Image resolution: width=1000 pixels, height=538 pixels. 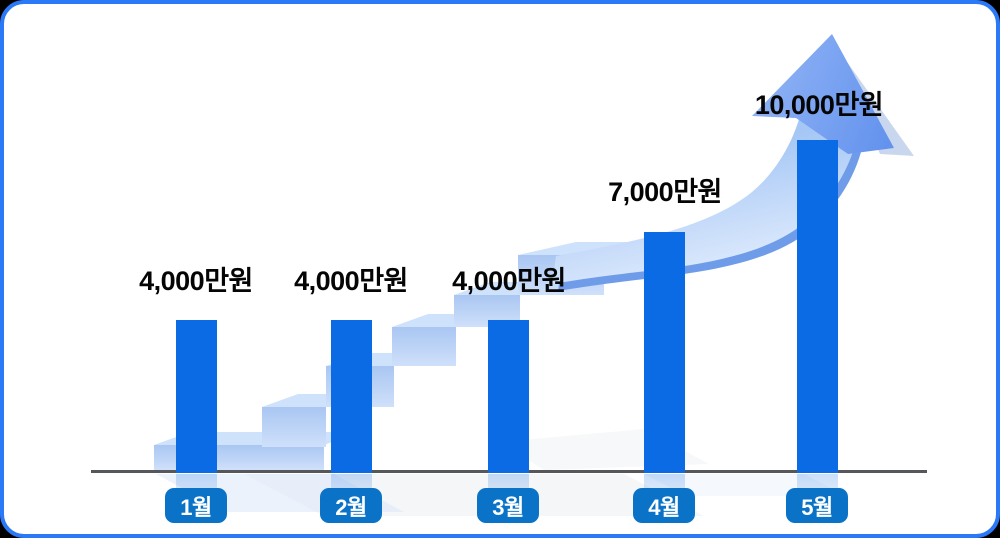 What do you see at coordinates (351, 281) in the screenshot?
I see `value-label-month-2: 4,000만원` at bounding box center [351, 281].